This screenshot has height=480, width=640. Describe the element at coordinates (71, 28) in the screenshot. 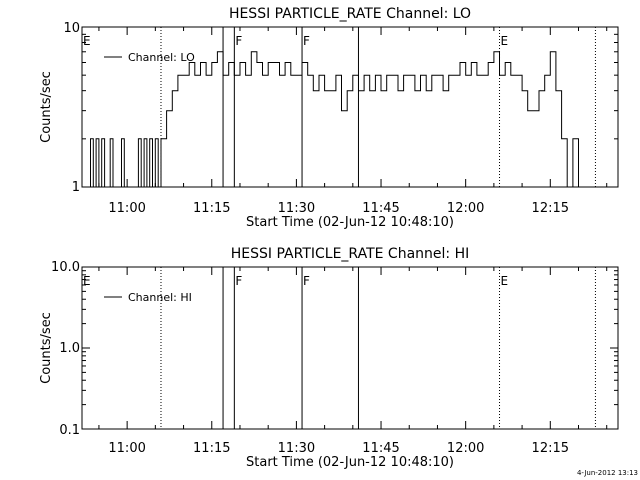

I see `y-tick-label: 10` at that location.